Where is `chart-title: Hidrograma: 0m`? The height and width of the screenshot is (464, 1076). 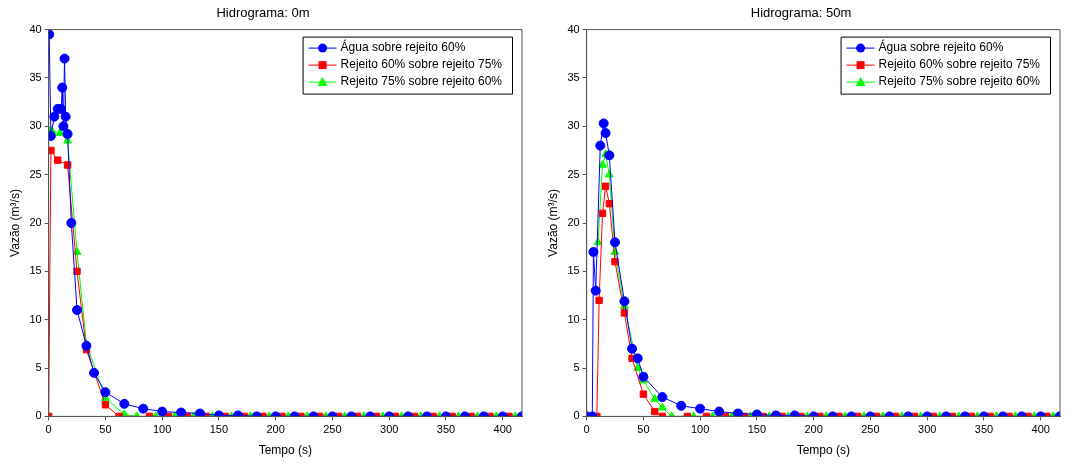
chart-title: Hidrograma: 0m is located at coordinates (263, 13).